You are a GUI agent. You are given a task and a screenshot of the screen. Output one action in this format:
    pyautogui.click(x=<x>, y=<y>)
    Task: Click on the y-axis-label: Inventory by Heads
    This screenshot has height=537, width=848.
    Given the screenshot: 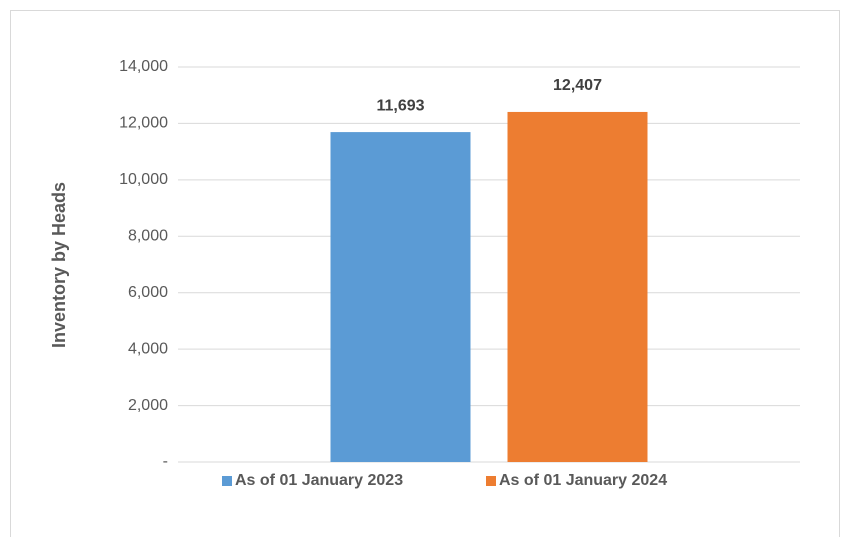 What is the action you would take?
    pyautogui.click(x=59, y=265)
    